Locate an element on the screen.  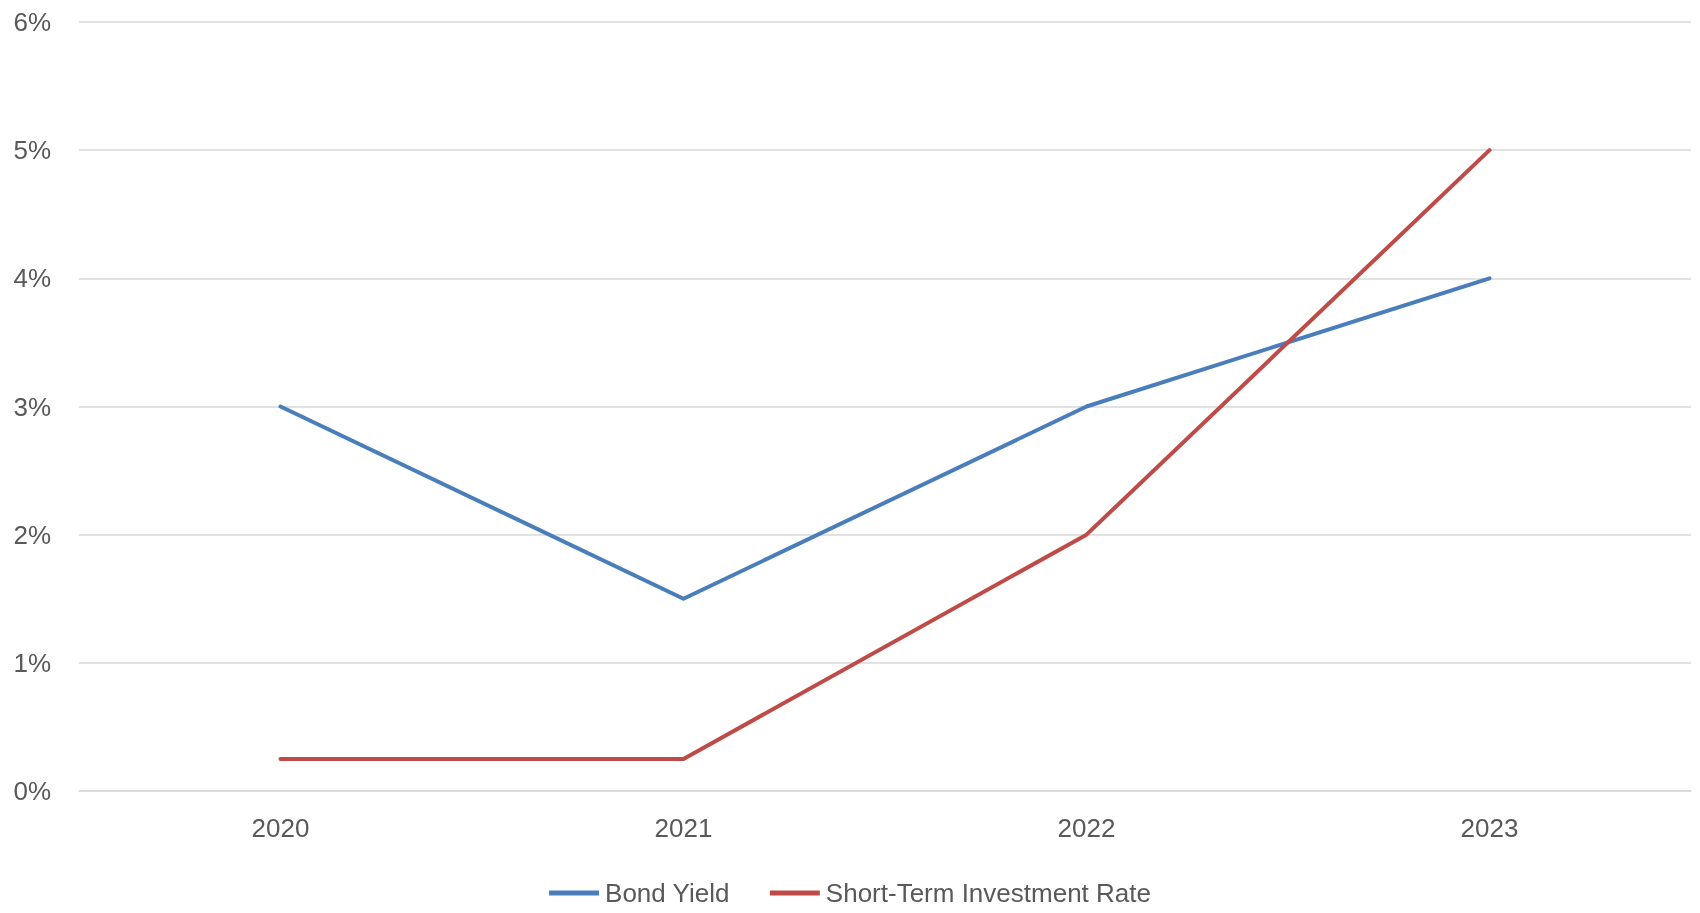
legend-label: Bond Yield is located at coordinates (667, 893).